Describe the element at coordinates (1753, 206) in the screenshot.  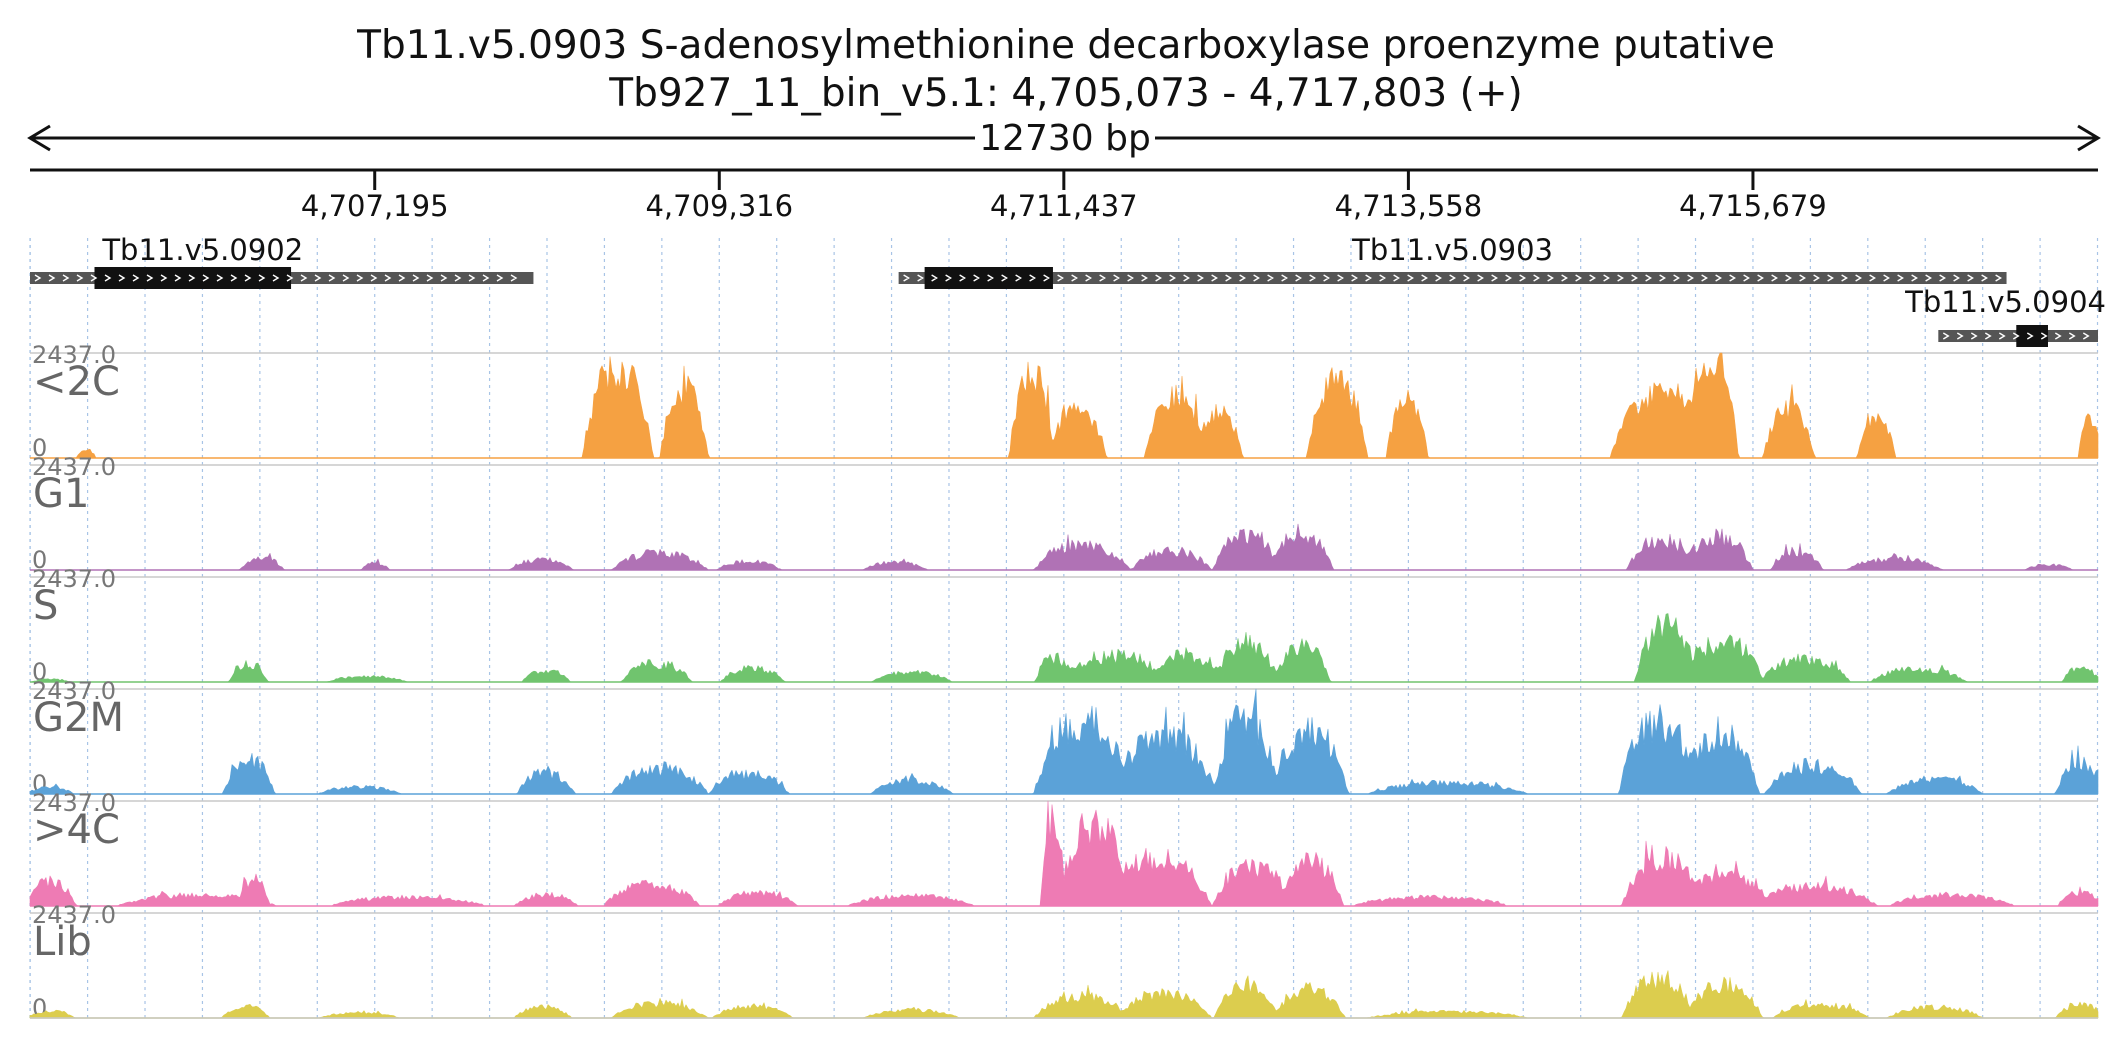
I see `tick-label: 4,715,679` at that location.